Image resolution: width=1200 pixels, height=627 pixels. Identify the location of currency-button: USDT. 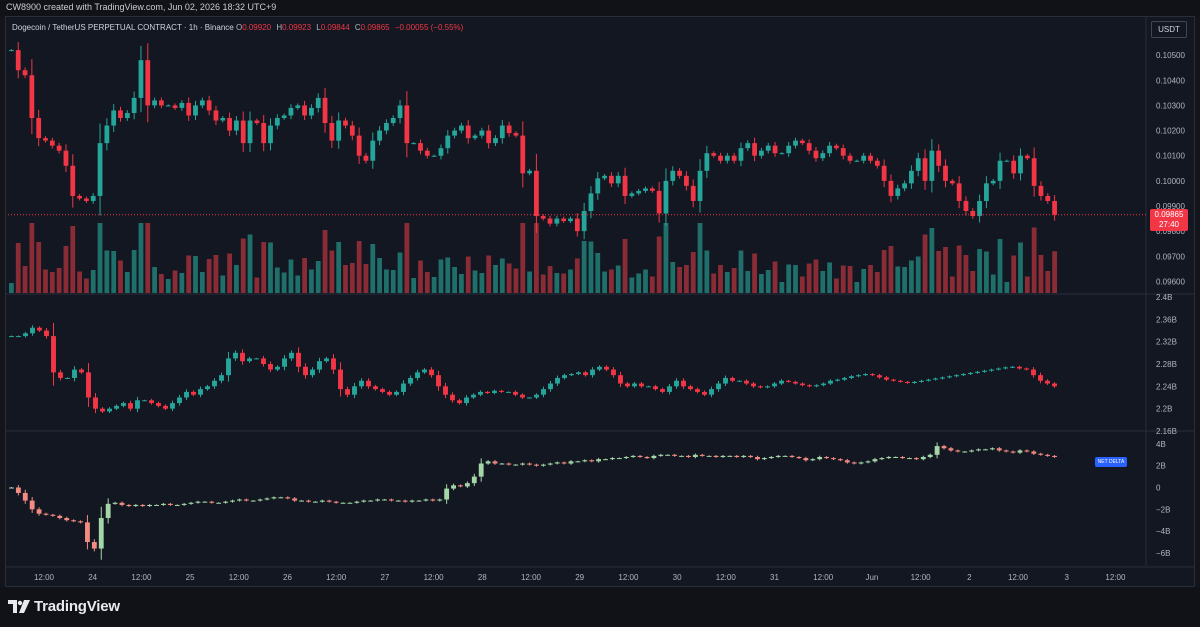
(1169, 29).